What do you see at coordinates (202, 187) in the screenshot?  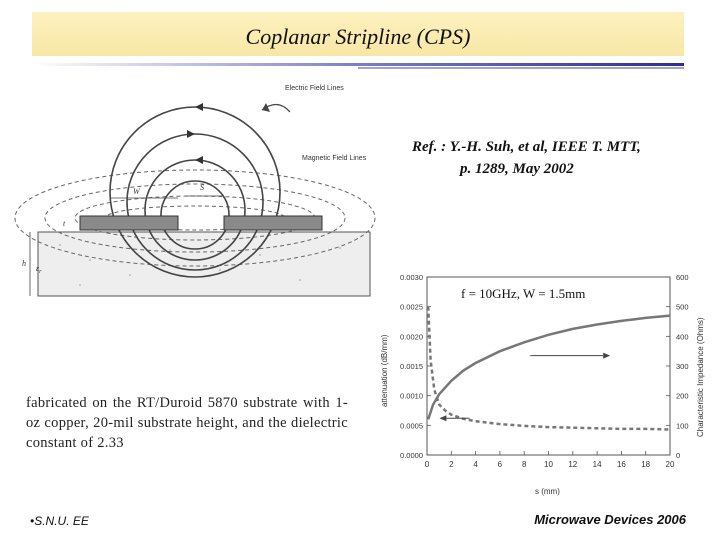 I see `spacing-label: S` at bounding box center [202, 187].